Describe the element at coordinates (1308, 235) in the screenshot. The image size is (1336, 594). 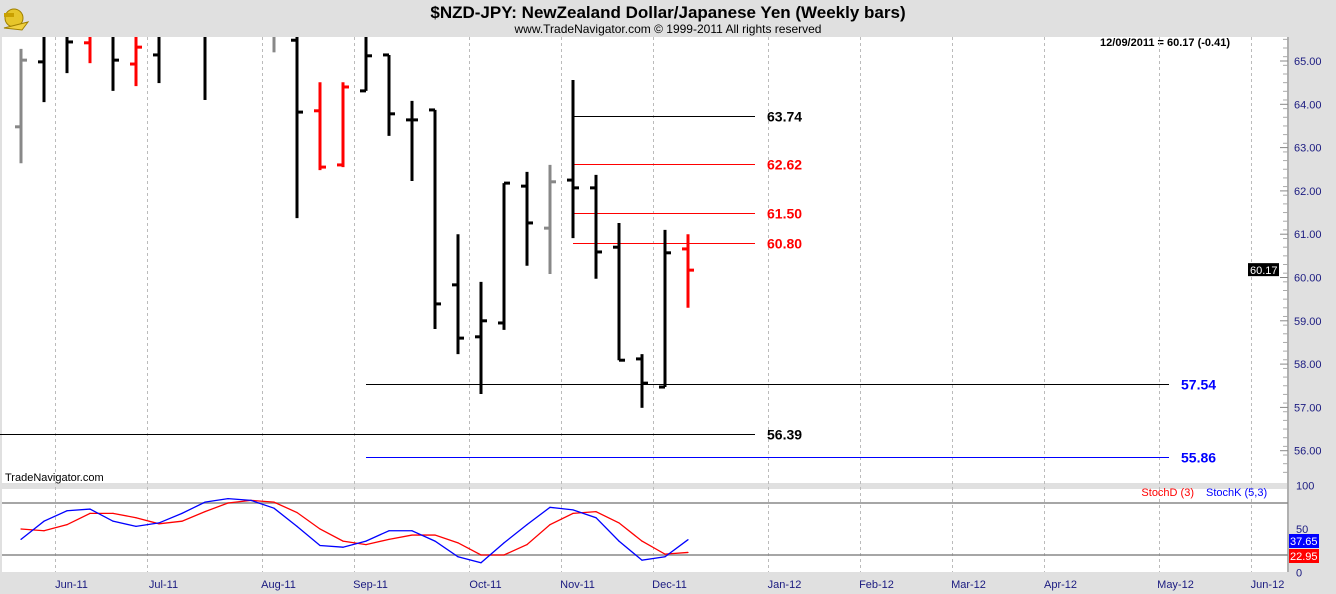
I see `y-tick-label: 61.00` at that location.